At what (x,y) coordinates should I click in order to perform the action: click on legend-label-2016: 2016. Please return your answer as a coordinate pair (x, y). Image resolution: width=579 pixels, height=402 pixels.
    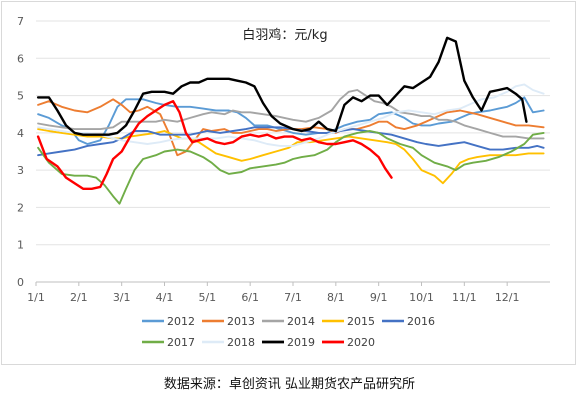
    Looking at the image, I should click on (421, 321).